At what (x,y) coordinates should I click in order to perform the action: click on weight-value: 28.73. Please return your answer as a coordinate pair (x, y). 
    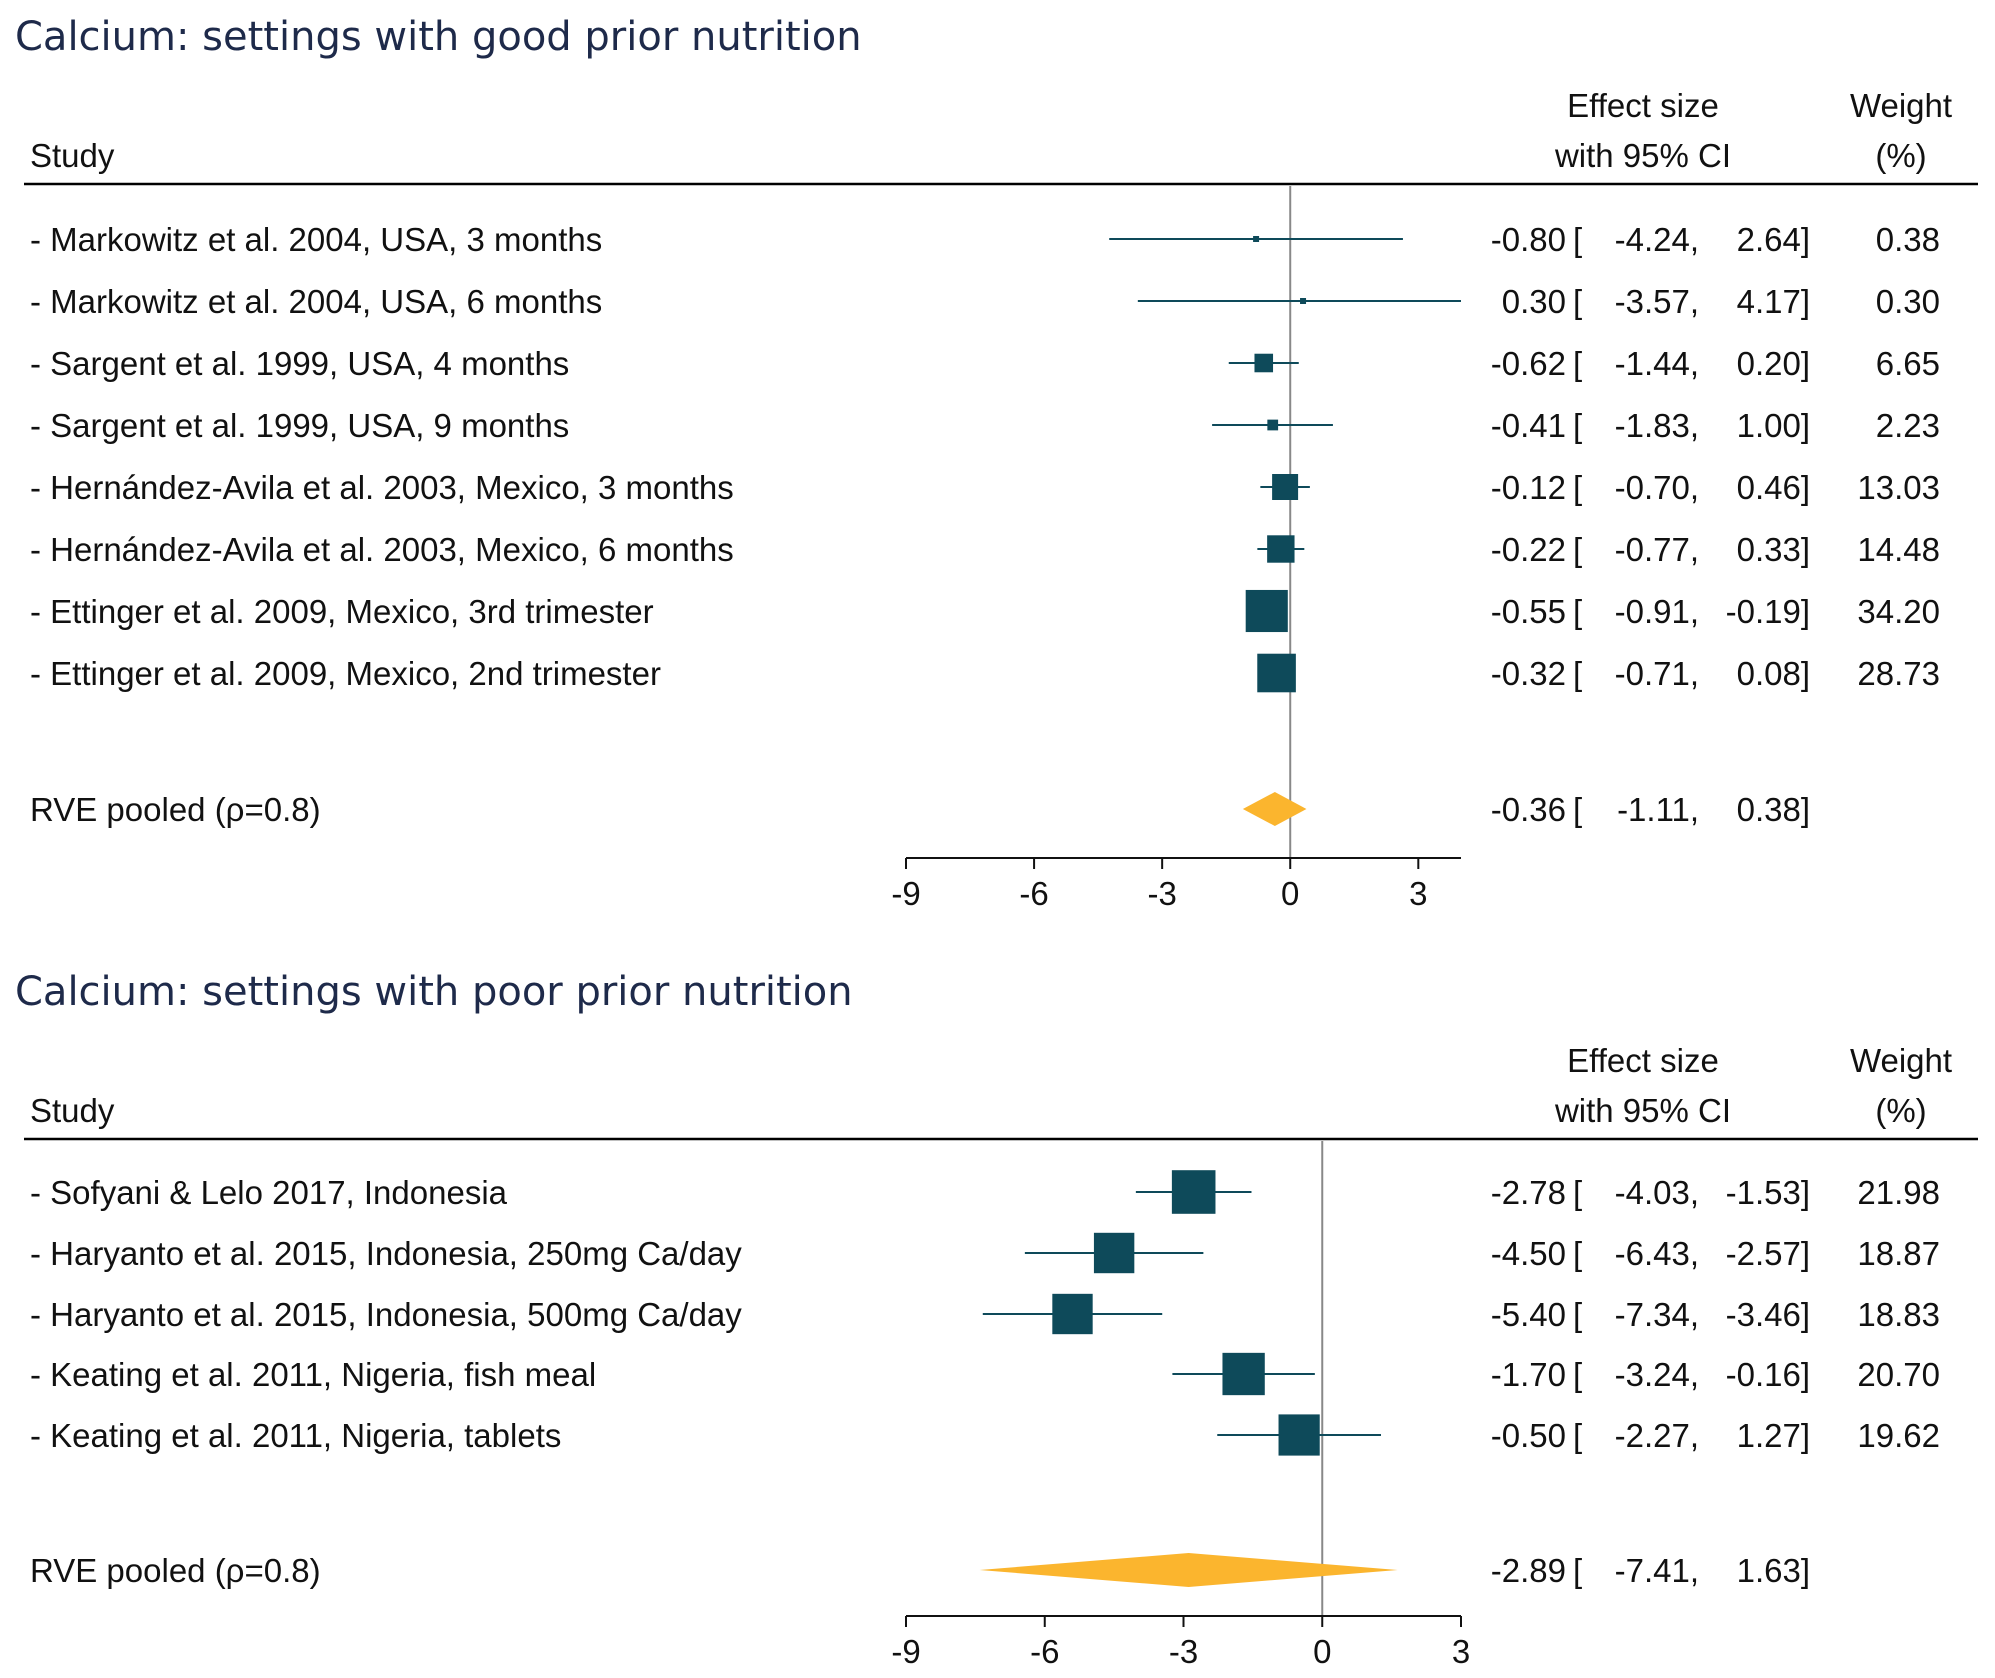
    Looking at the image, I should click on (1898, 673).